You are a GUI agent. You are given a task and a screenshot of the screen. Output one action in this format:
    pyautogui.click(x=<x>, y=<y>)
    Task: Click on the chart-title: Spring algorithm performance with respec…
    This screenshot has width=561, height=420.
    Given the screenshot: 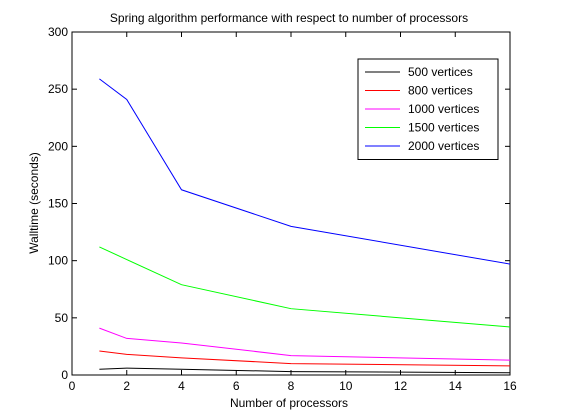 What is the action you would take?
    pyautogui.click(x=289, y=18)
    